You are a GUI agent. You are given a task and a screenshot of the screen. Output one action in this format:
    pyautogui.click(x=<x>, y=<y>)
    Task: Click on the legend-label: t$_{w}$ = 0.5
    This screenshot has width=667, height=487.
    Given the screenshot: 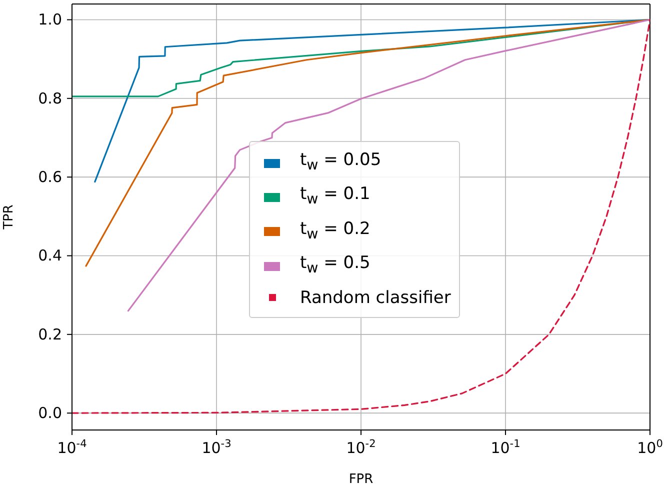 What is the action you would take?
    pyautogui.click(x=335, y=265)
    